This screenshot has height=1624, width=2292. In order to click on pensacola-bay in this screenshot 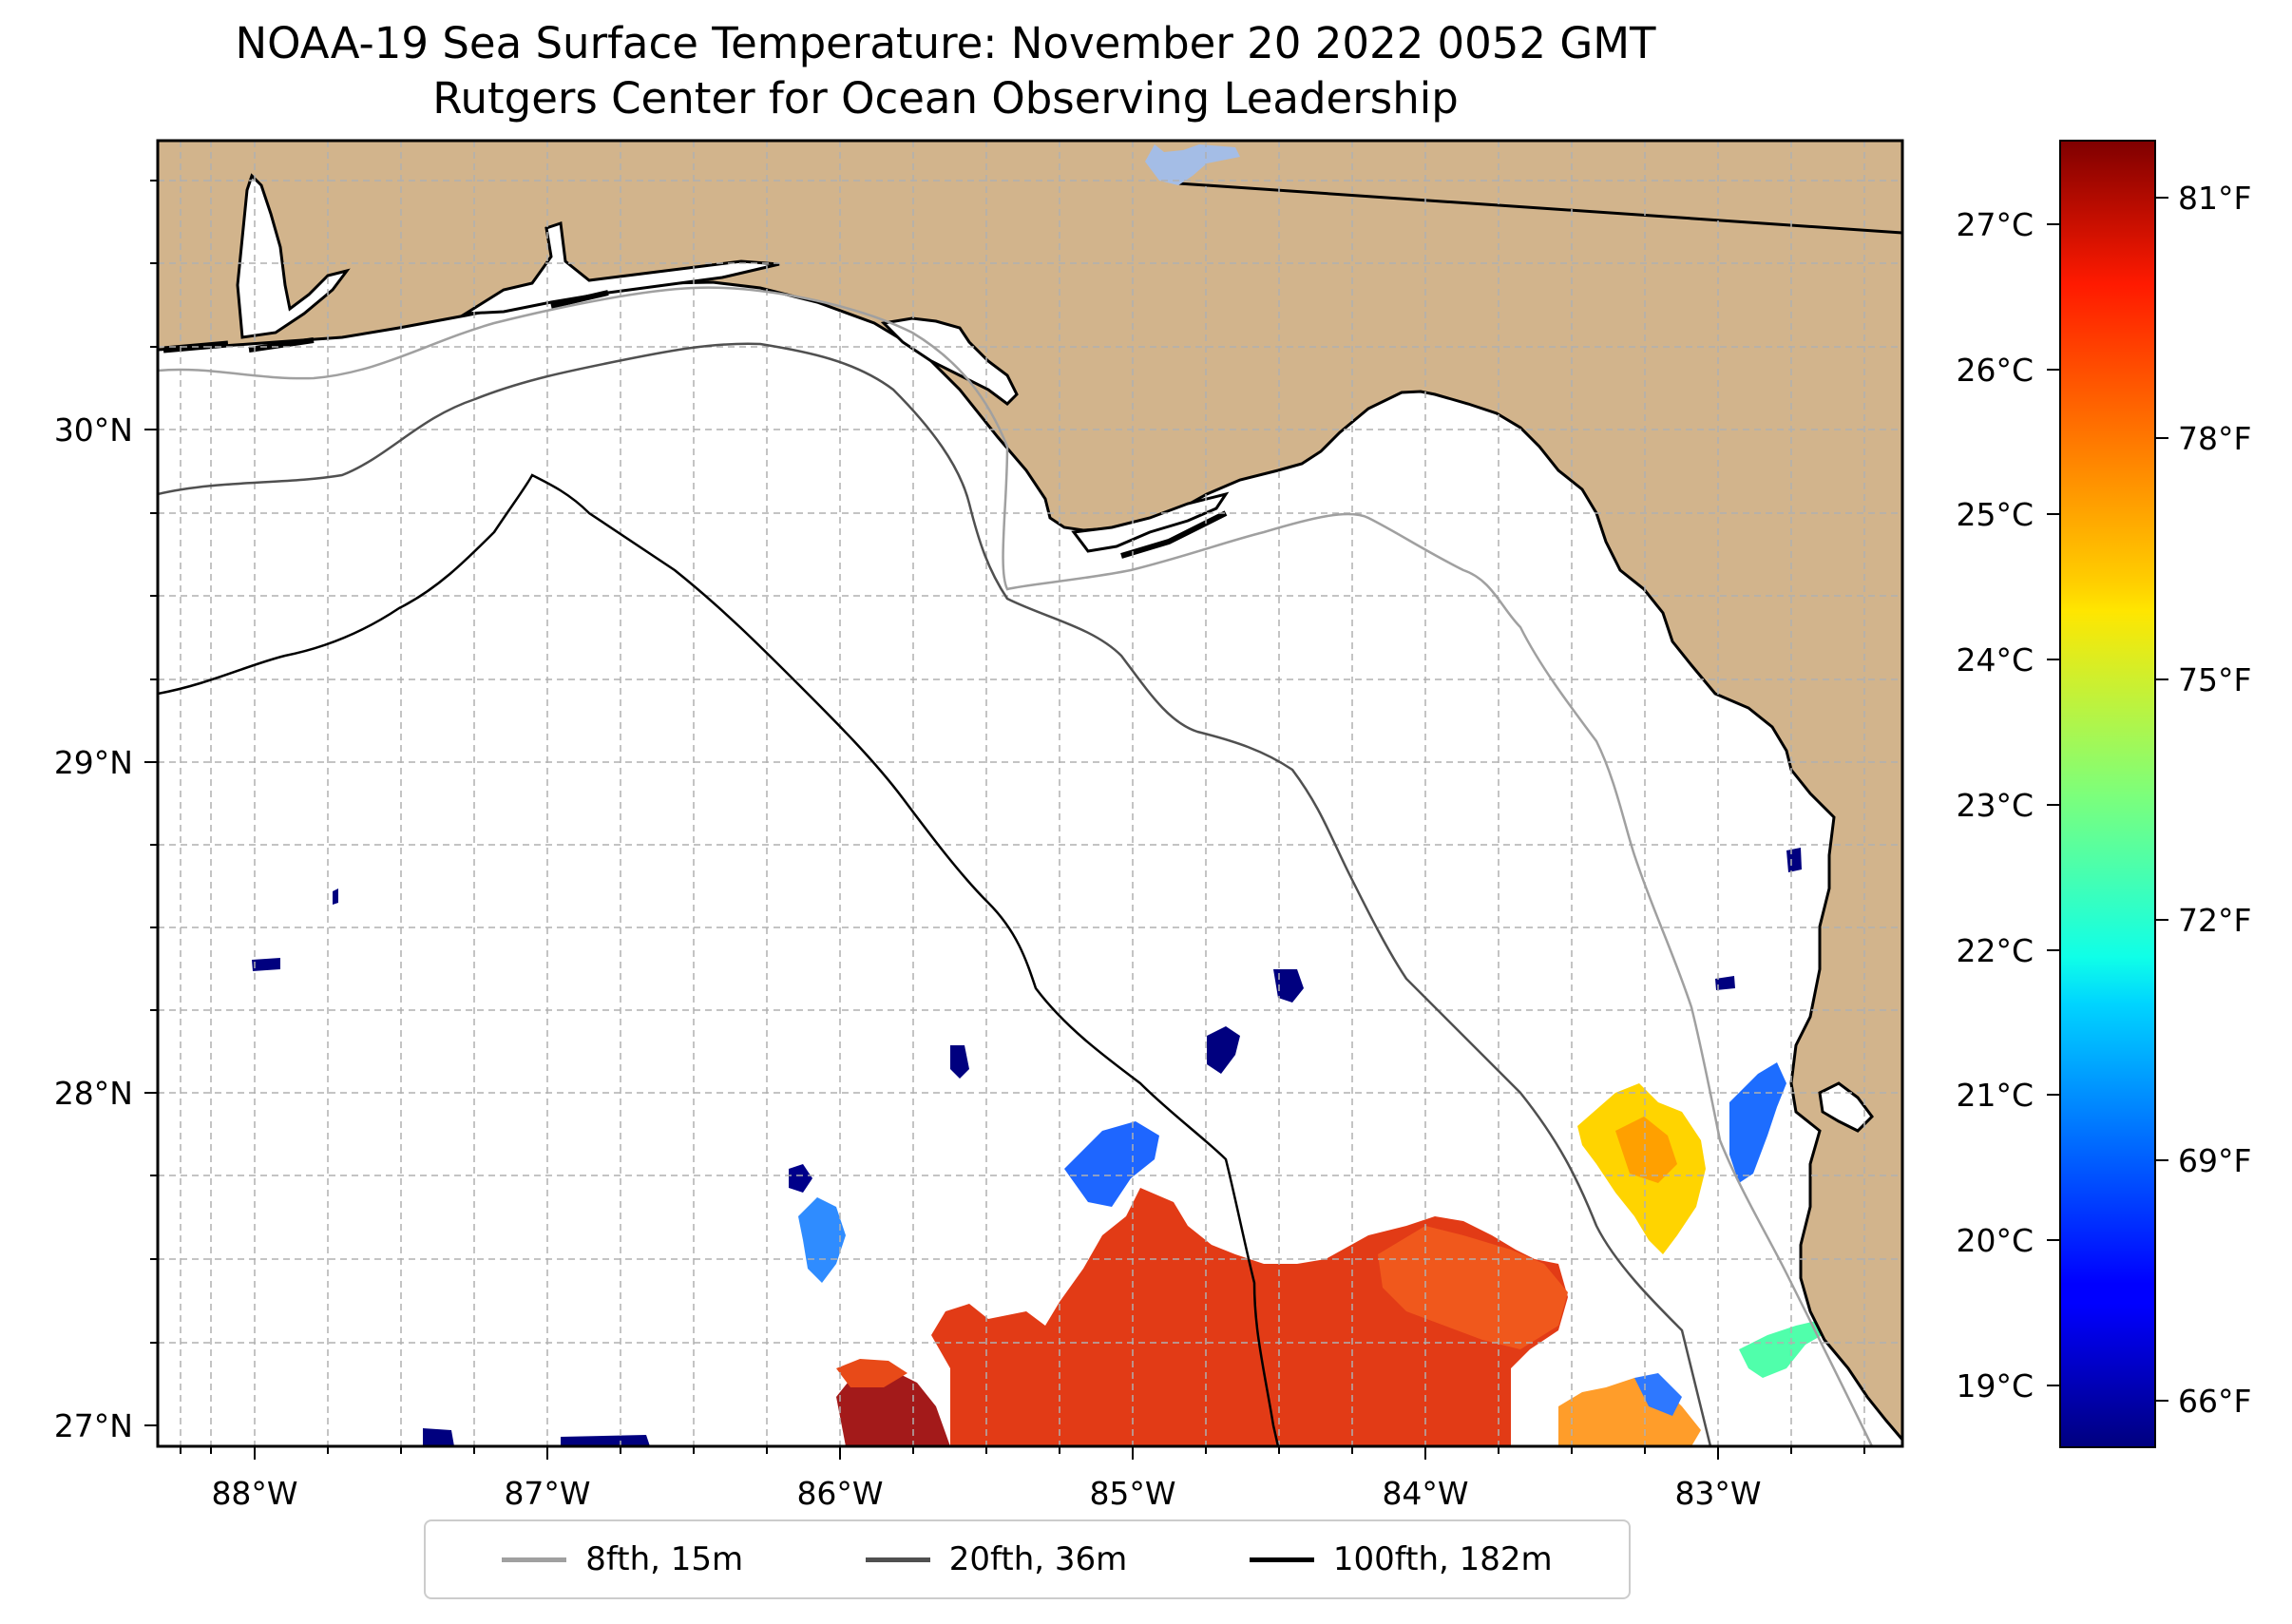, I will do `click(293, 256)`.